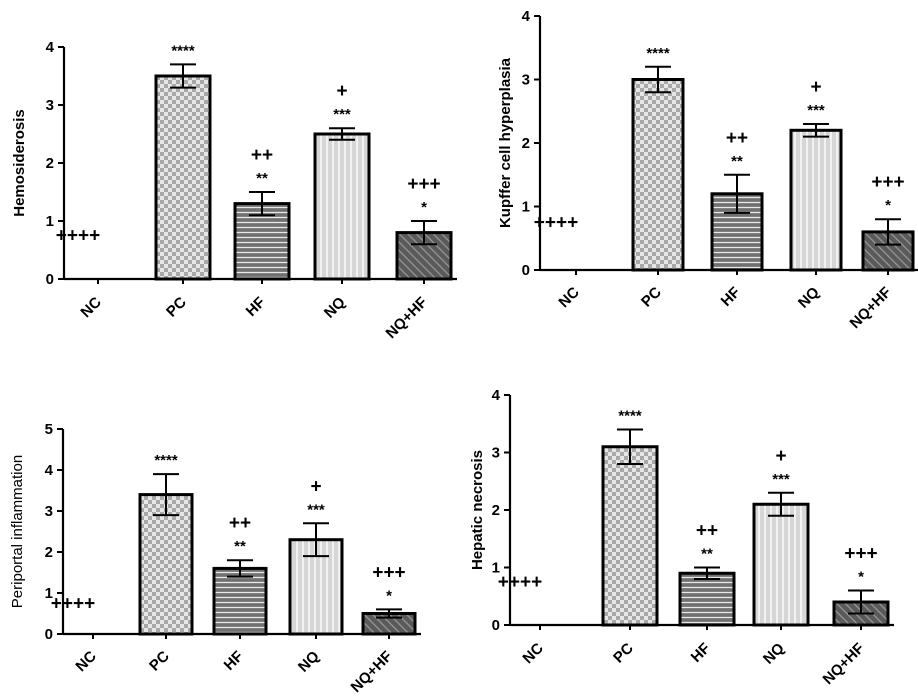  I want to click on y-axis-title: Hepatic necrosis, so click(477, 510).